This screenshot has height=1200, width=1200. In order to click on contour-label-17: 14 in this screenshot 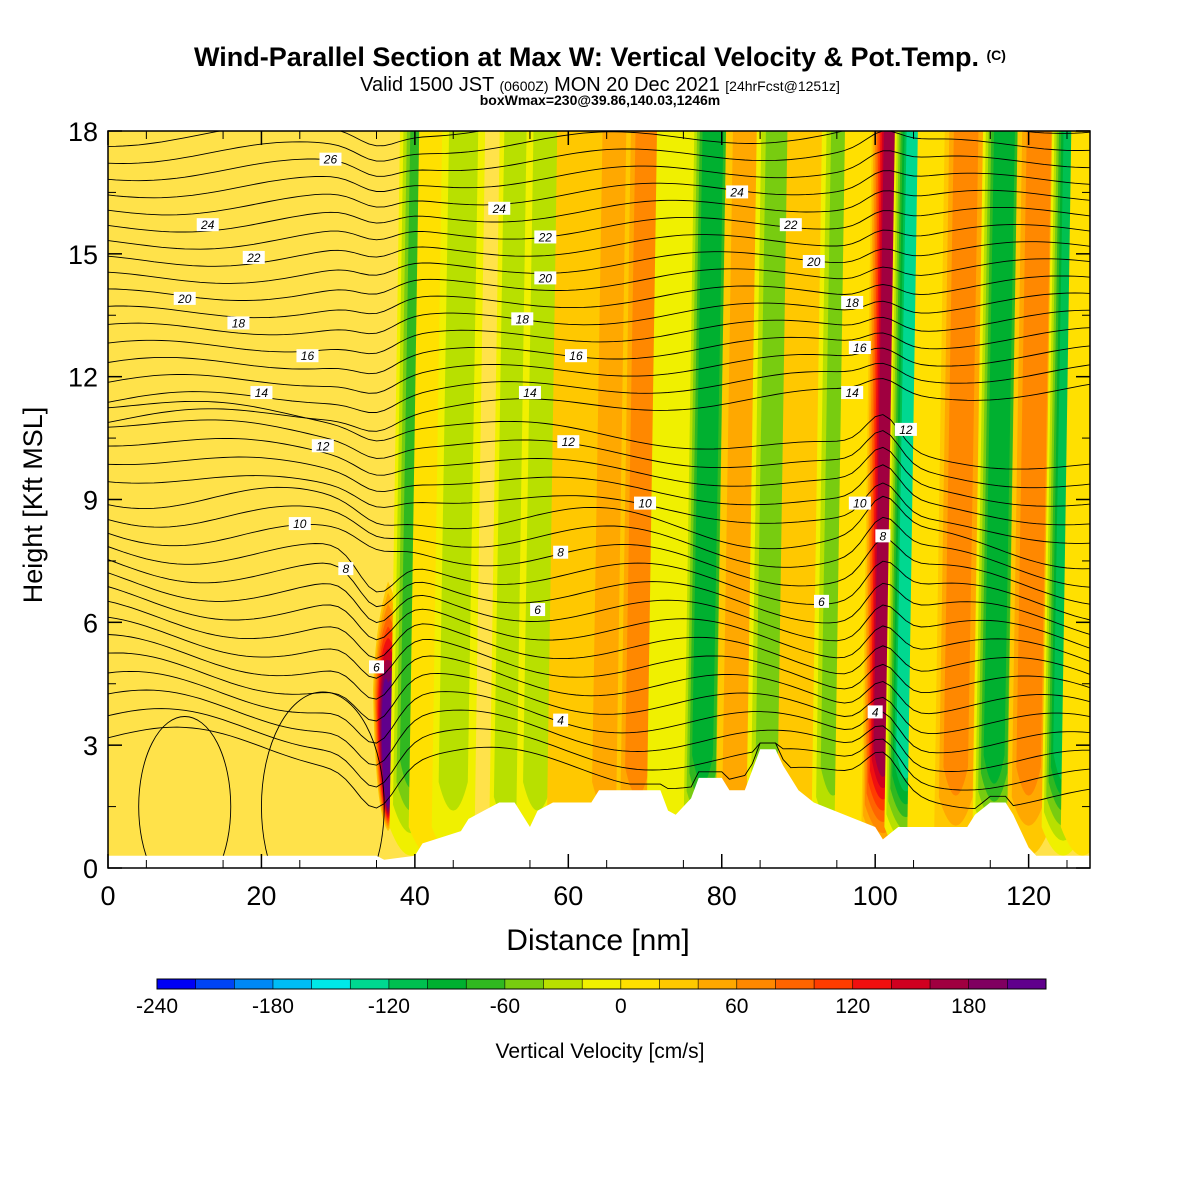, I will do `click(529, 393)`.